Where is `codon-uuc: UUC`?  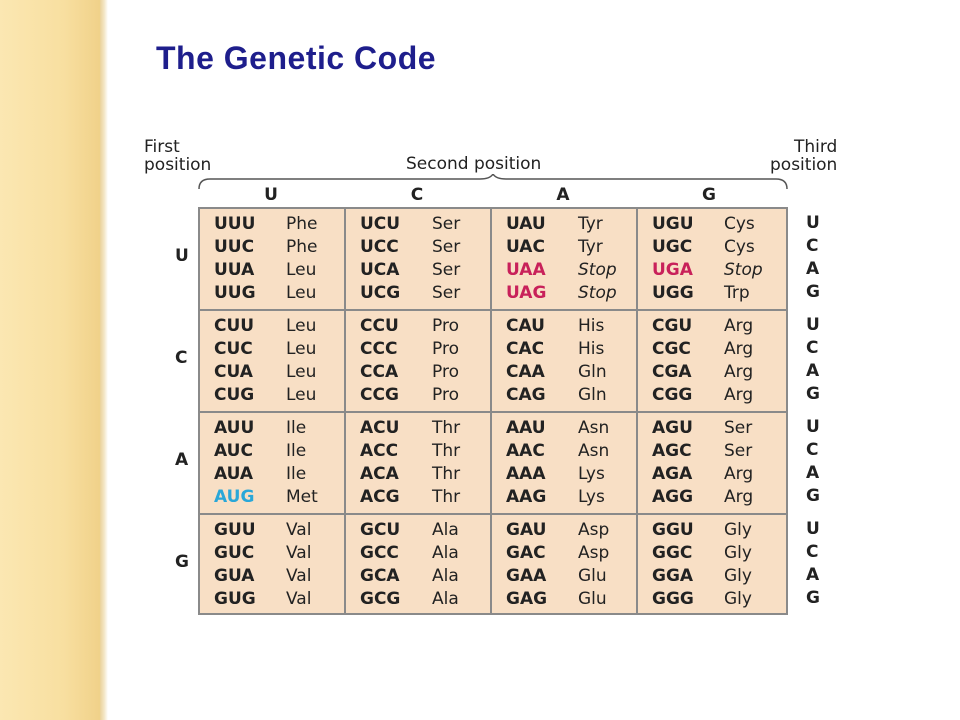
codon-uuc: UUC is located at coordinates (234, 247).